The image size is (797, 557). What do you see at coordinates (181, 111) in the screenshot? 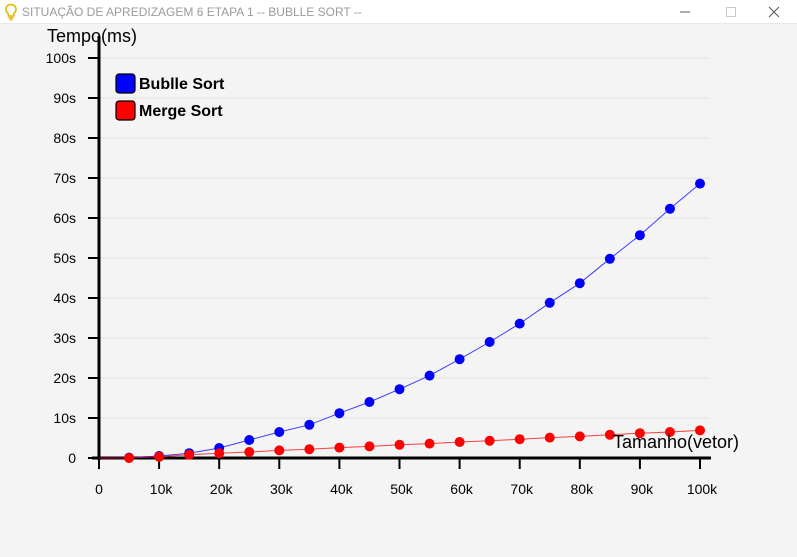
I see `legend-label-1: Merge Sort` at bounding box center [181, 111].